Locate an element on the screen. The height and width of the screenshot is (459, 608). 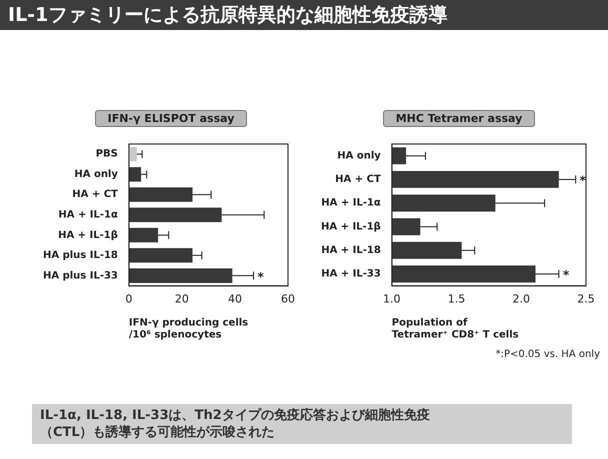
x-tick-label: 1.5 is located at coordinates (457, 299).